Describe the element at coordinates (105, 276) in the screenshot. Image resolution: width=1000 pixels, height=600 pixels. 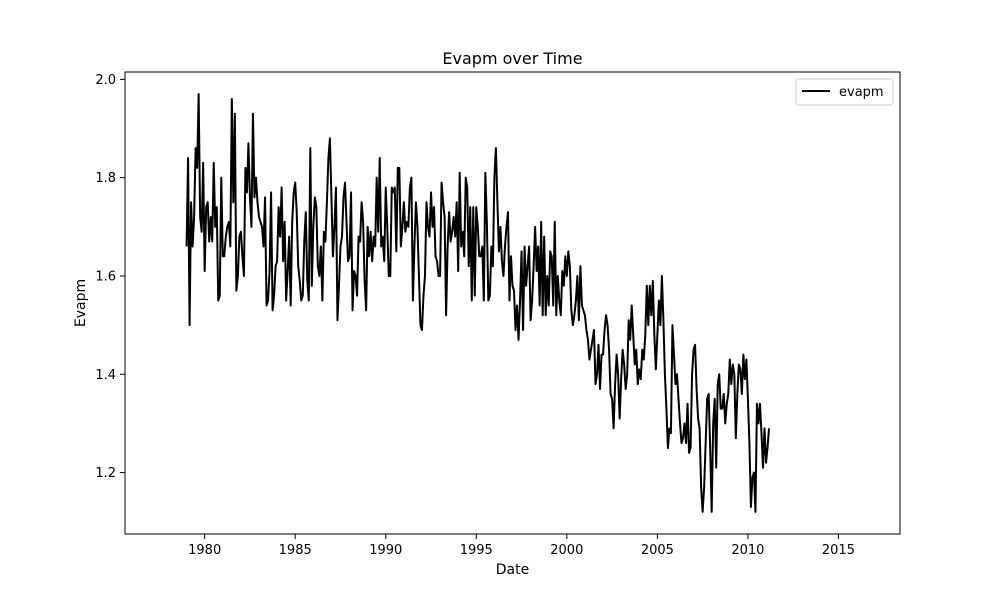
I see `y-tick-label: 1.6` at that location.